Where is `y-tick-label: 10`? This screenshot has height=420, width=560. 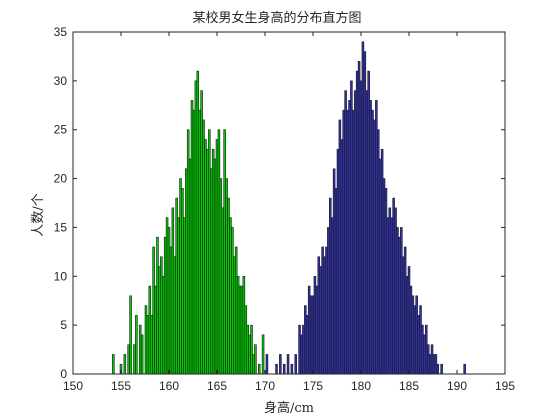
y-tick-label: 10 is located at coordinates (61, 276).